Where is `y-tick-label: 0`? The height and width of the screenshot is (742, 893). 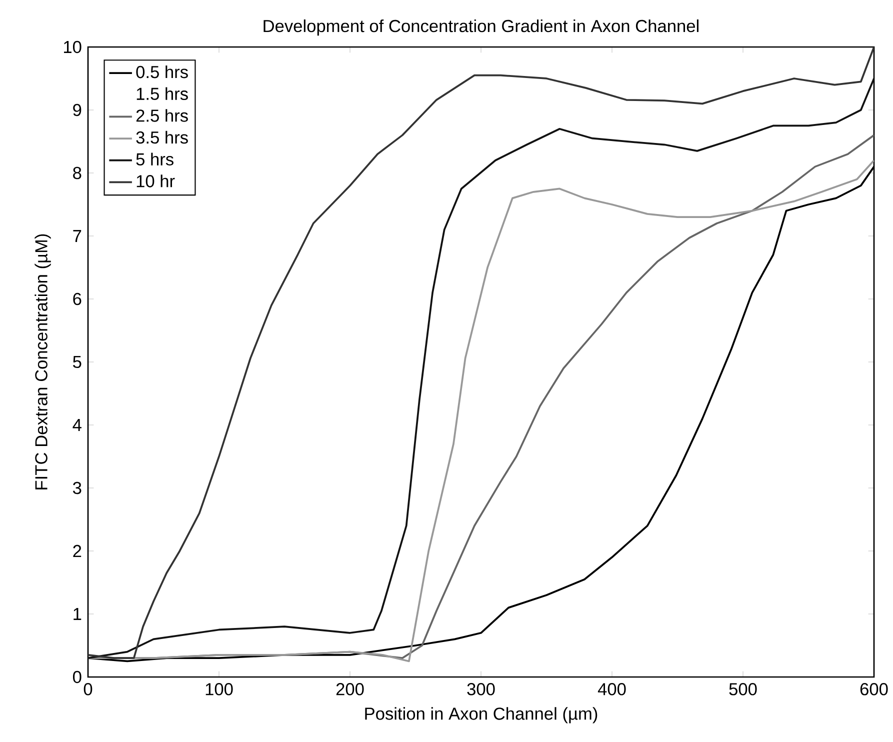 y-tick-label: 0 is located at coordinates (77, 677).